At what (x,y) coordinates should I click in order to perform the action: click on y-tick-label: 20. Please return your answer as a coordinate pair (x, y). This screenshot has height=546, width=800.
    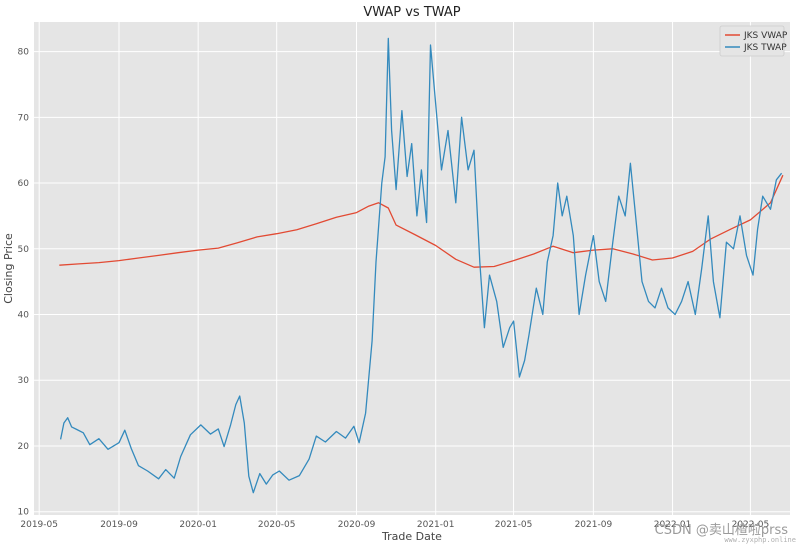
    Looking at the image, I should click on (24, 447).